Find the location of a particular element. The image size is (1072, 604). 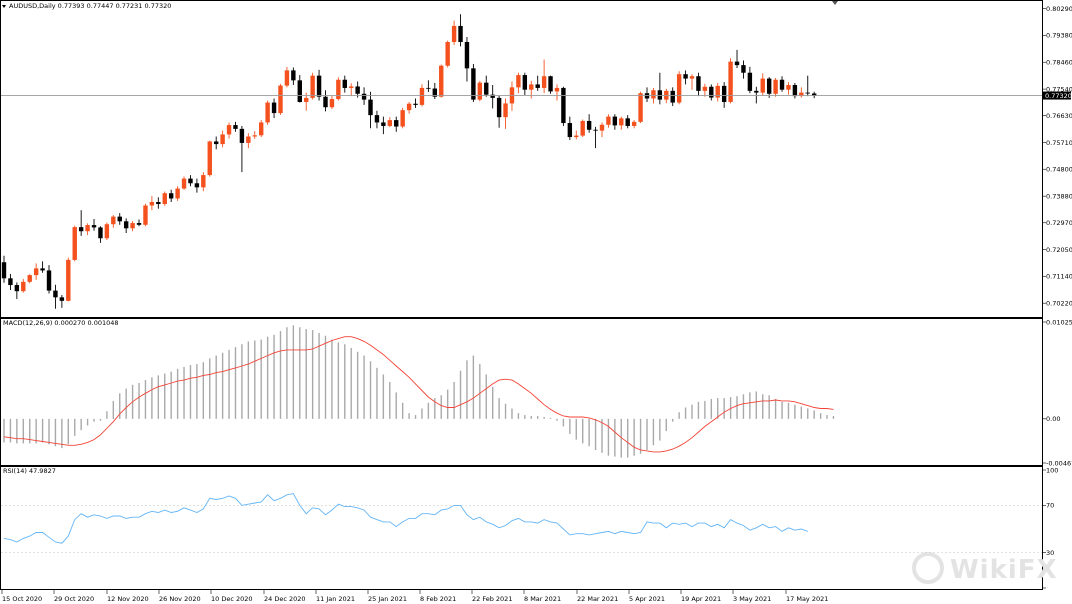

rsi-axis-label: 30 is located at coordinates (1050, 553).